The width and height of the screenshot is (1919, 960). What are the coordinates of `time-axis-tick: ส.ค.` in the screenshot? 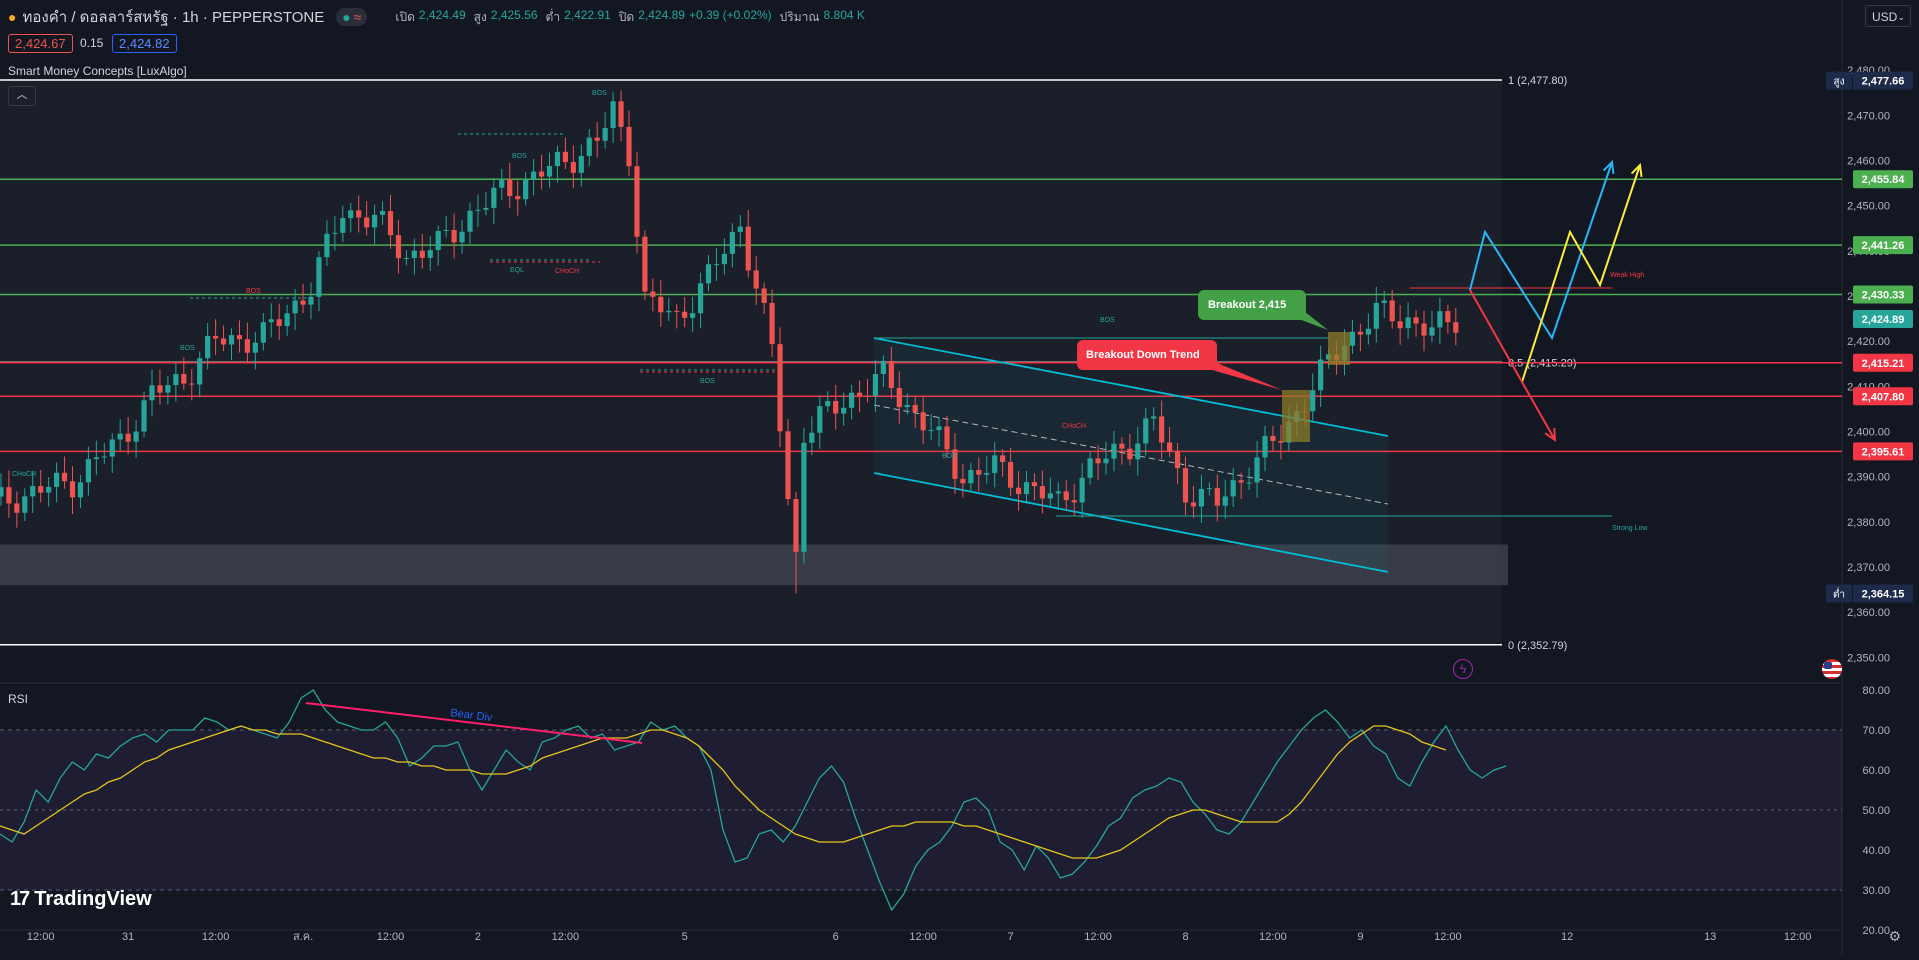 It's located at (303, 937).